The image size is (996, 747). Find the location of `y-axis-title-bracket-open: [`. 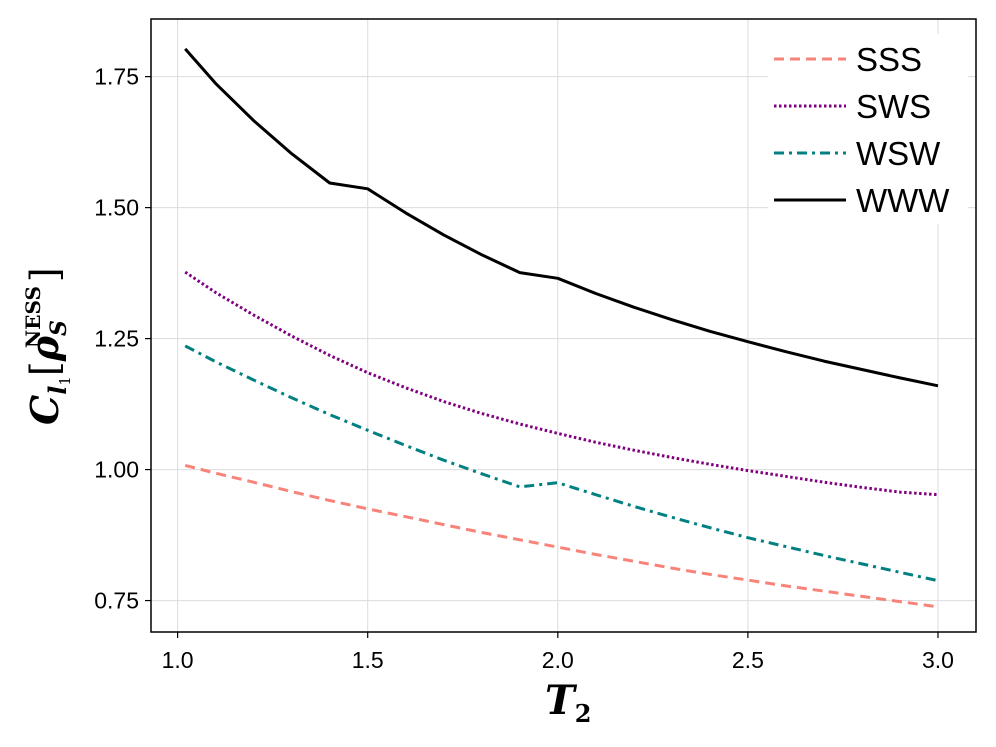

y-axis-title-bracket-open: [ is located at coordinates (45, 368).